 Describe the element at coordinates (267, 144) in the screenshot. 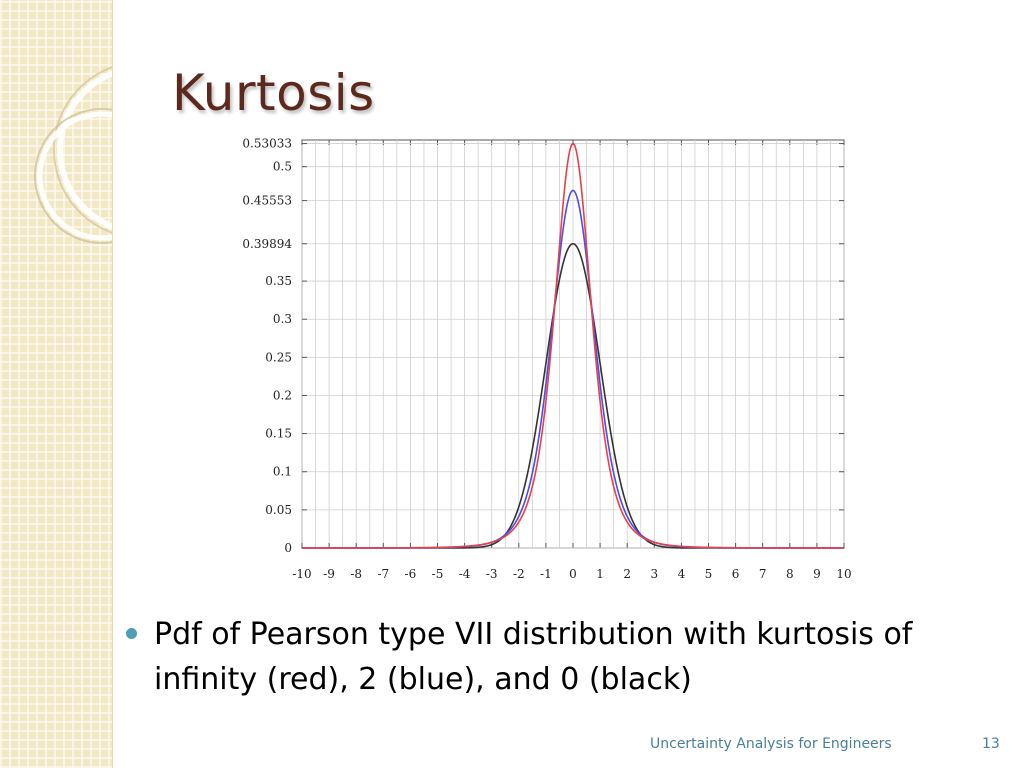

I see `y-tick-label: 0.53033` at that location.